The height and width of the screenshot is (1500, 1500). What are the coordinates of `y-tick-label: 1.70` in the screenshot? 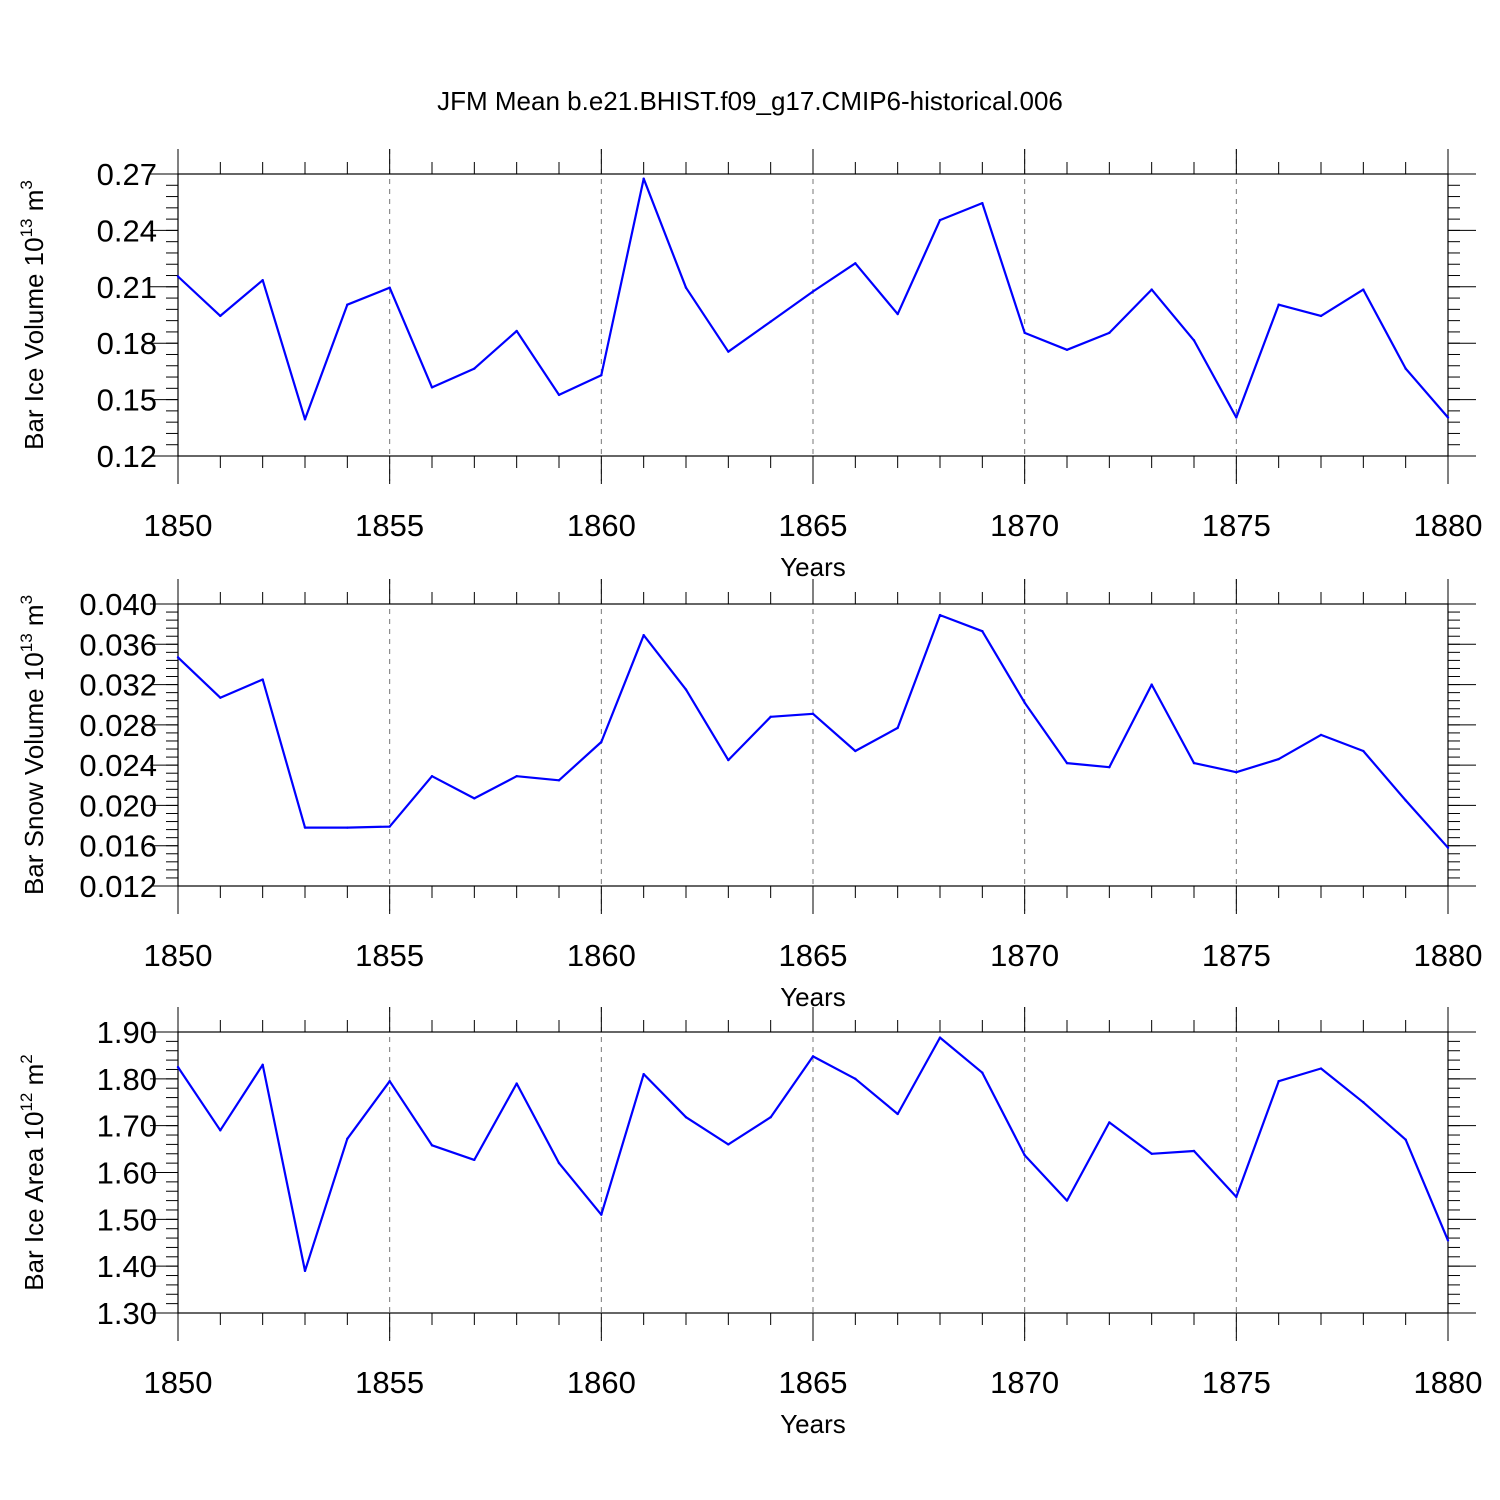 It's located at (127, 1126).